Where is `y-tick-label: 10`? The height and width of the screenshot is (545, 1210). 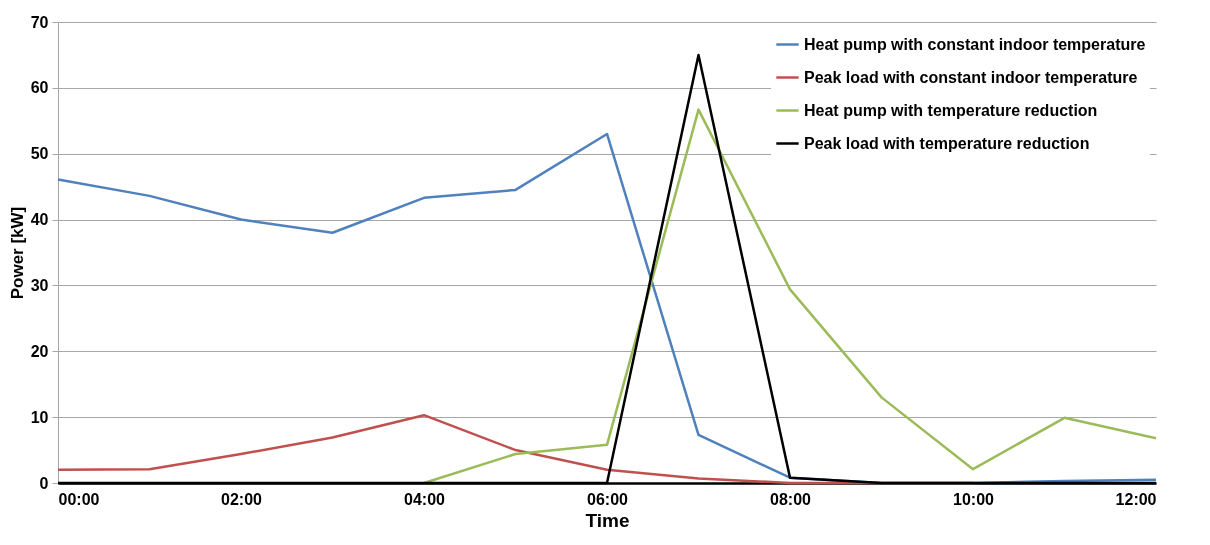
y-tick-label: 10 is located at coordinates (39, 417).